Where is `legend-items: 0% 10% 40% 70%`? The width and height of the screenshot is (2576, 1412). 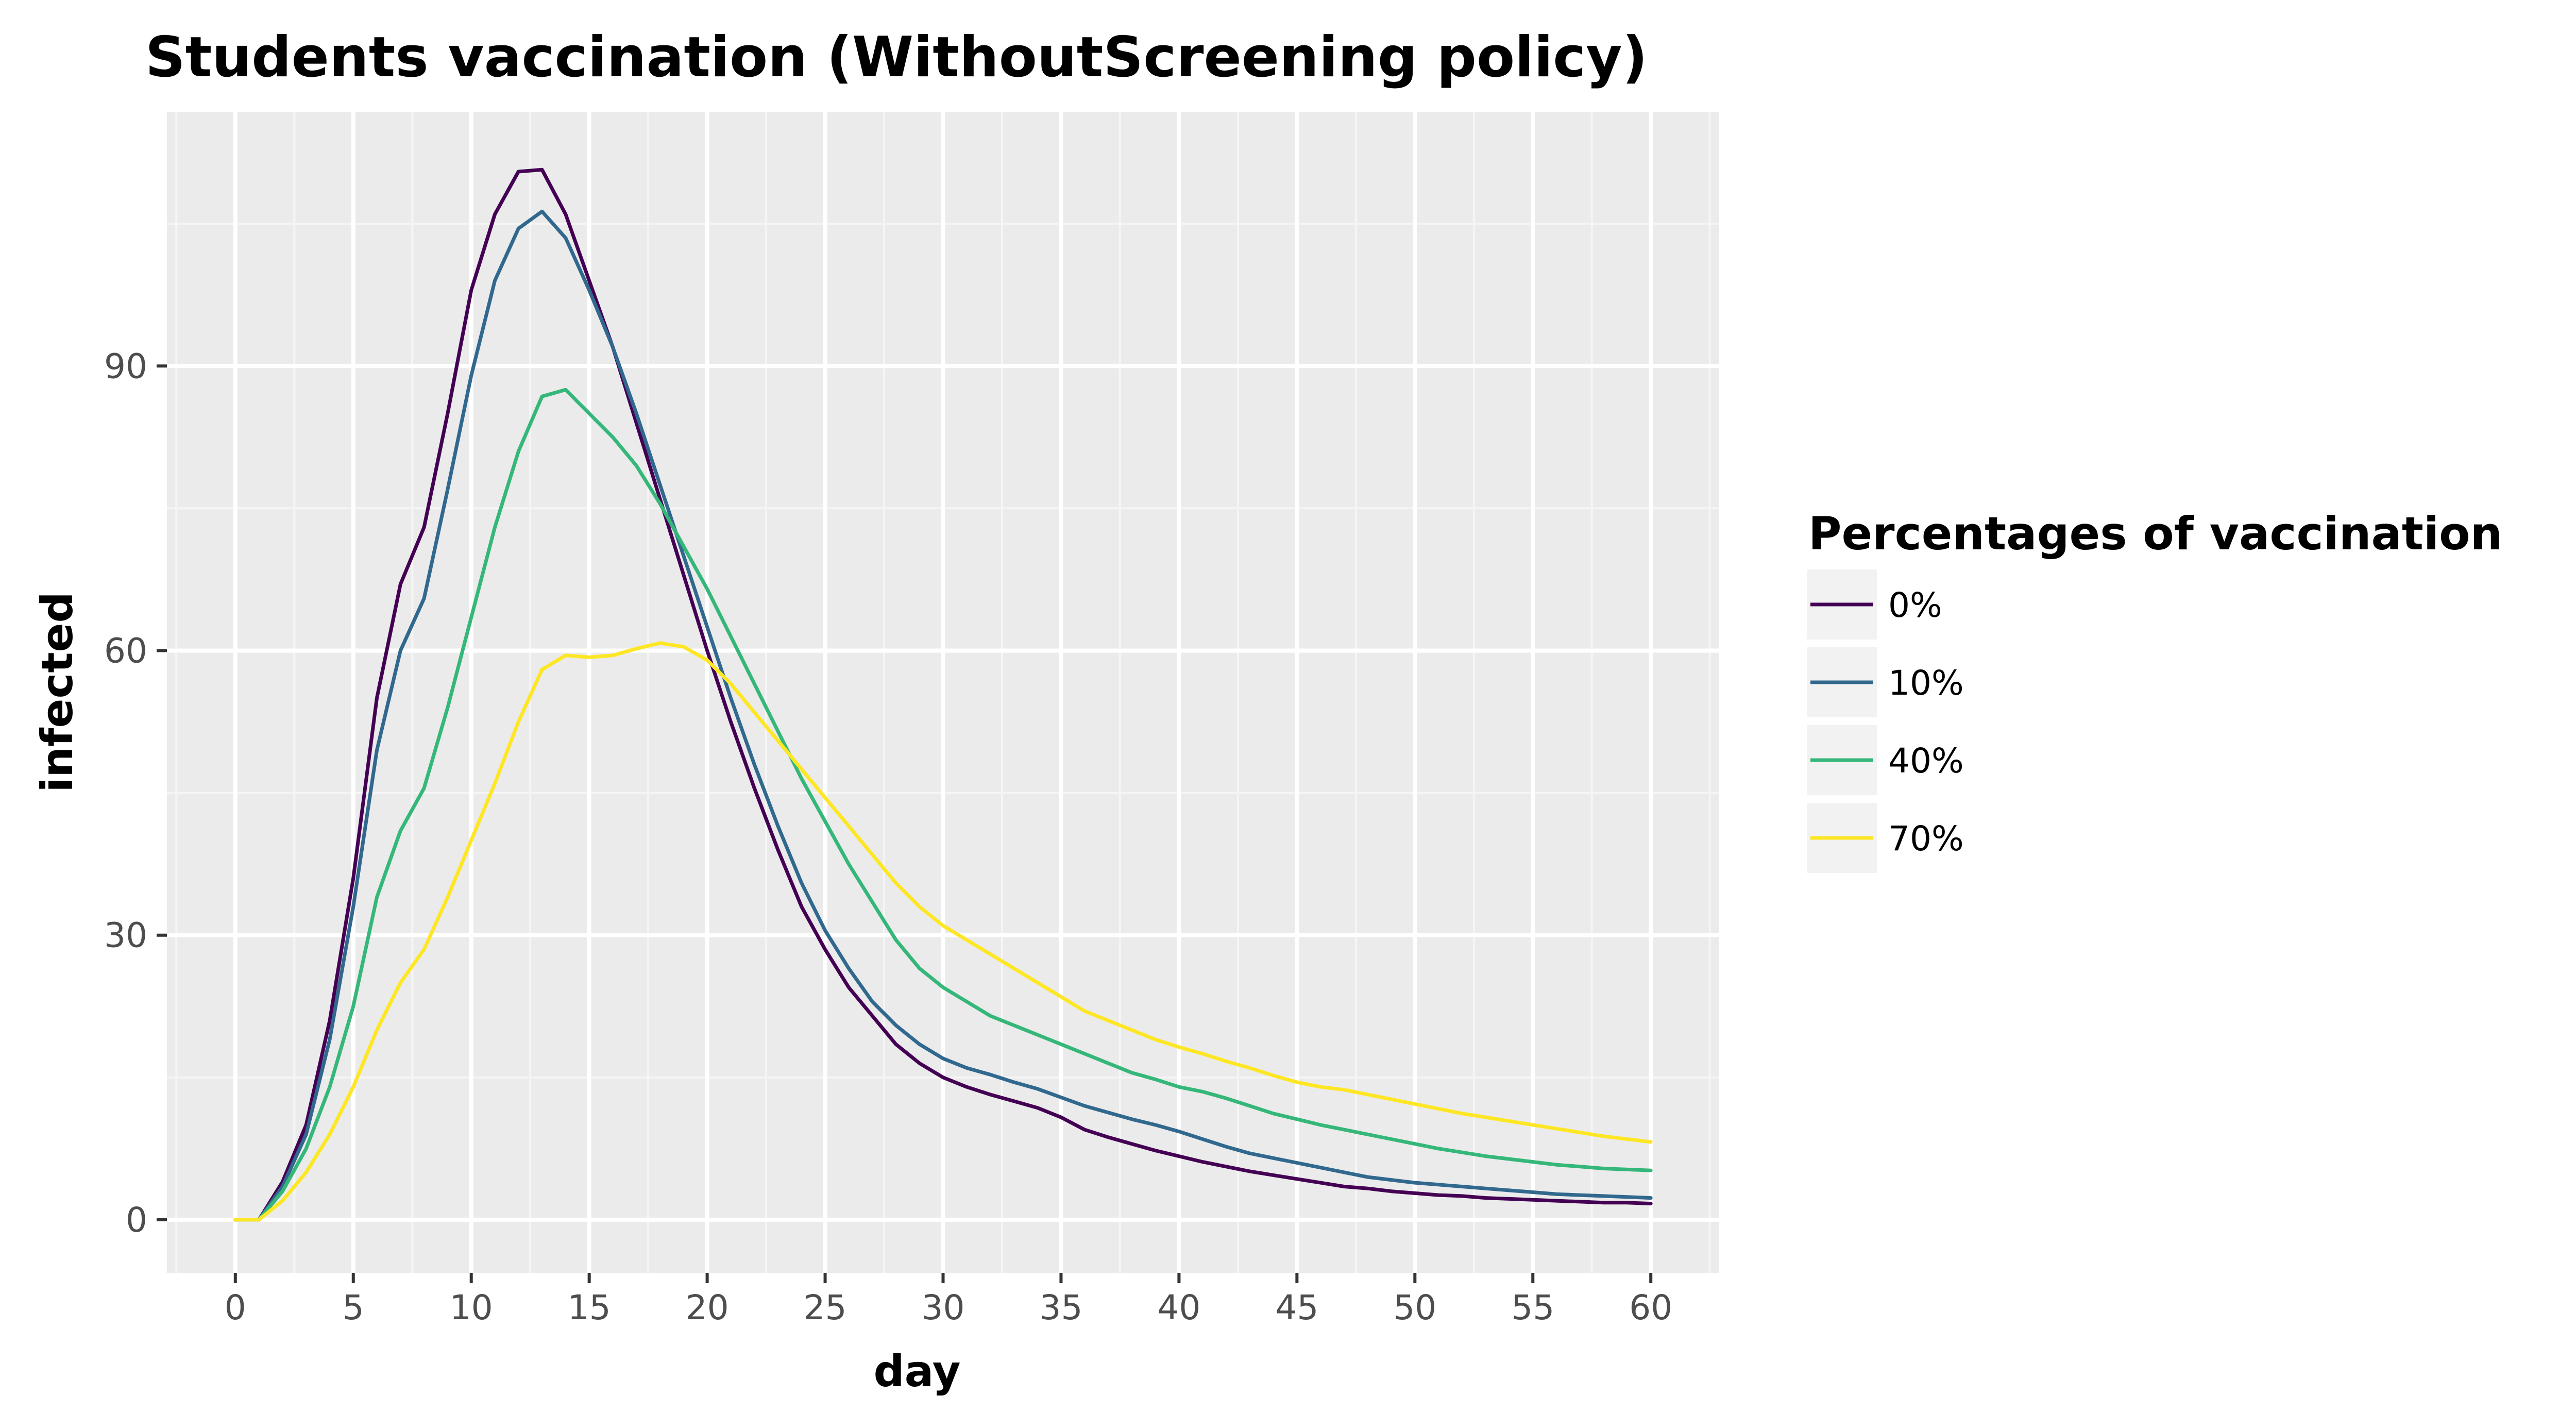
legend-items: 0% 10% 40% 70% is located at coordinates (1885, 721).